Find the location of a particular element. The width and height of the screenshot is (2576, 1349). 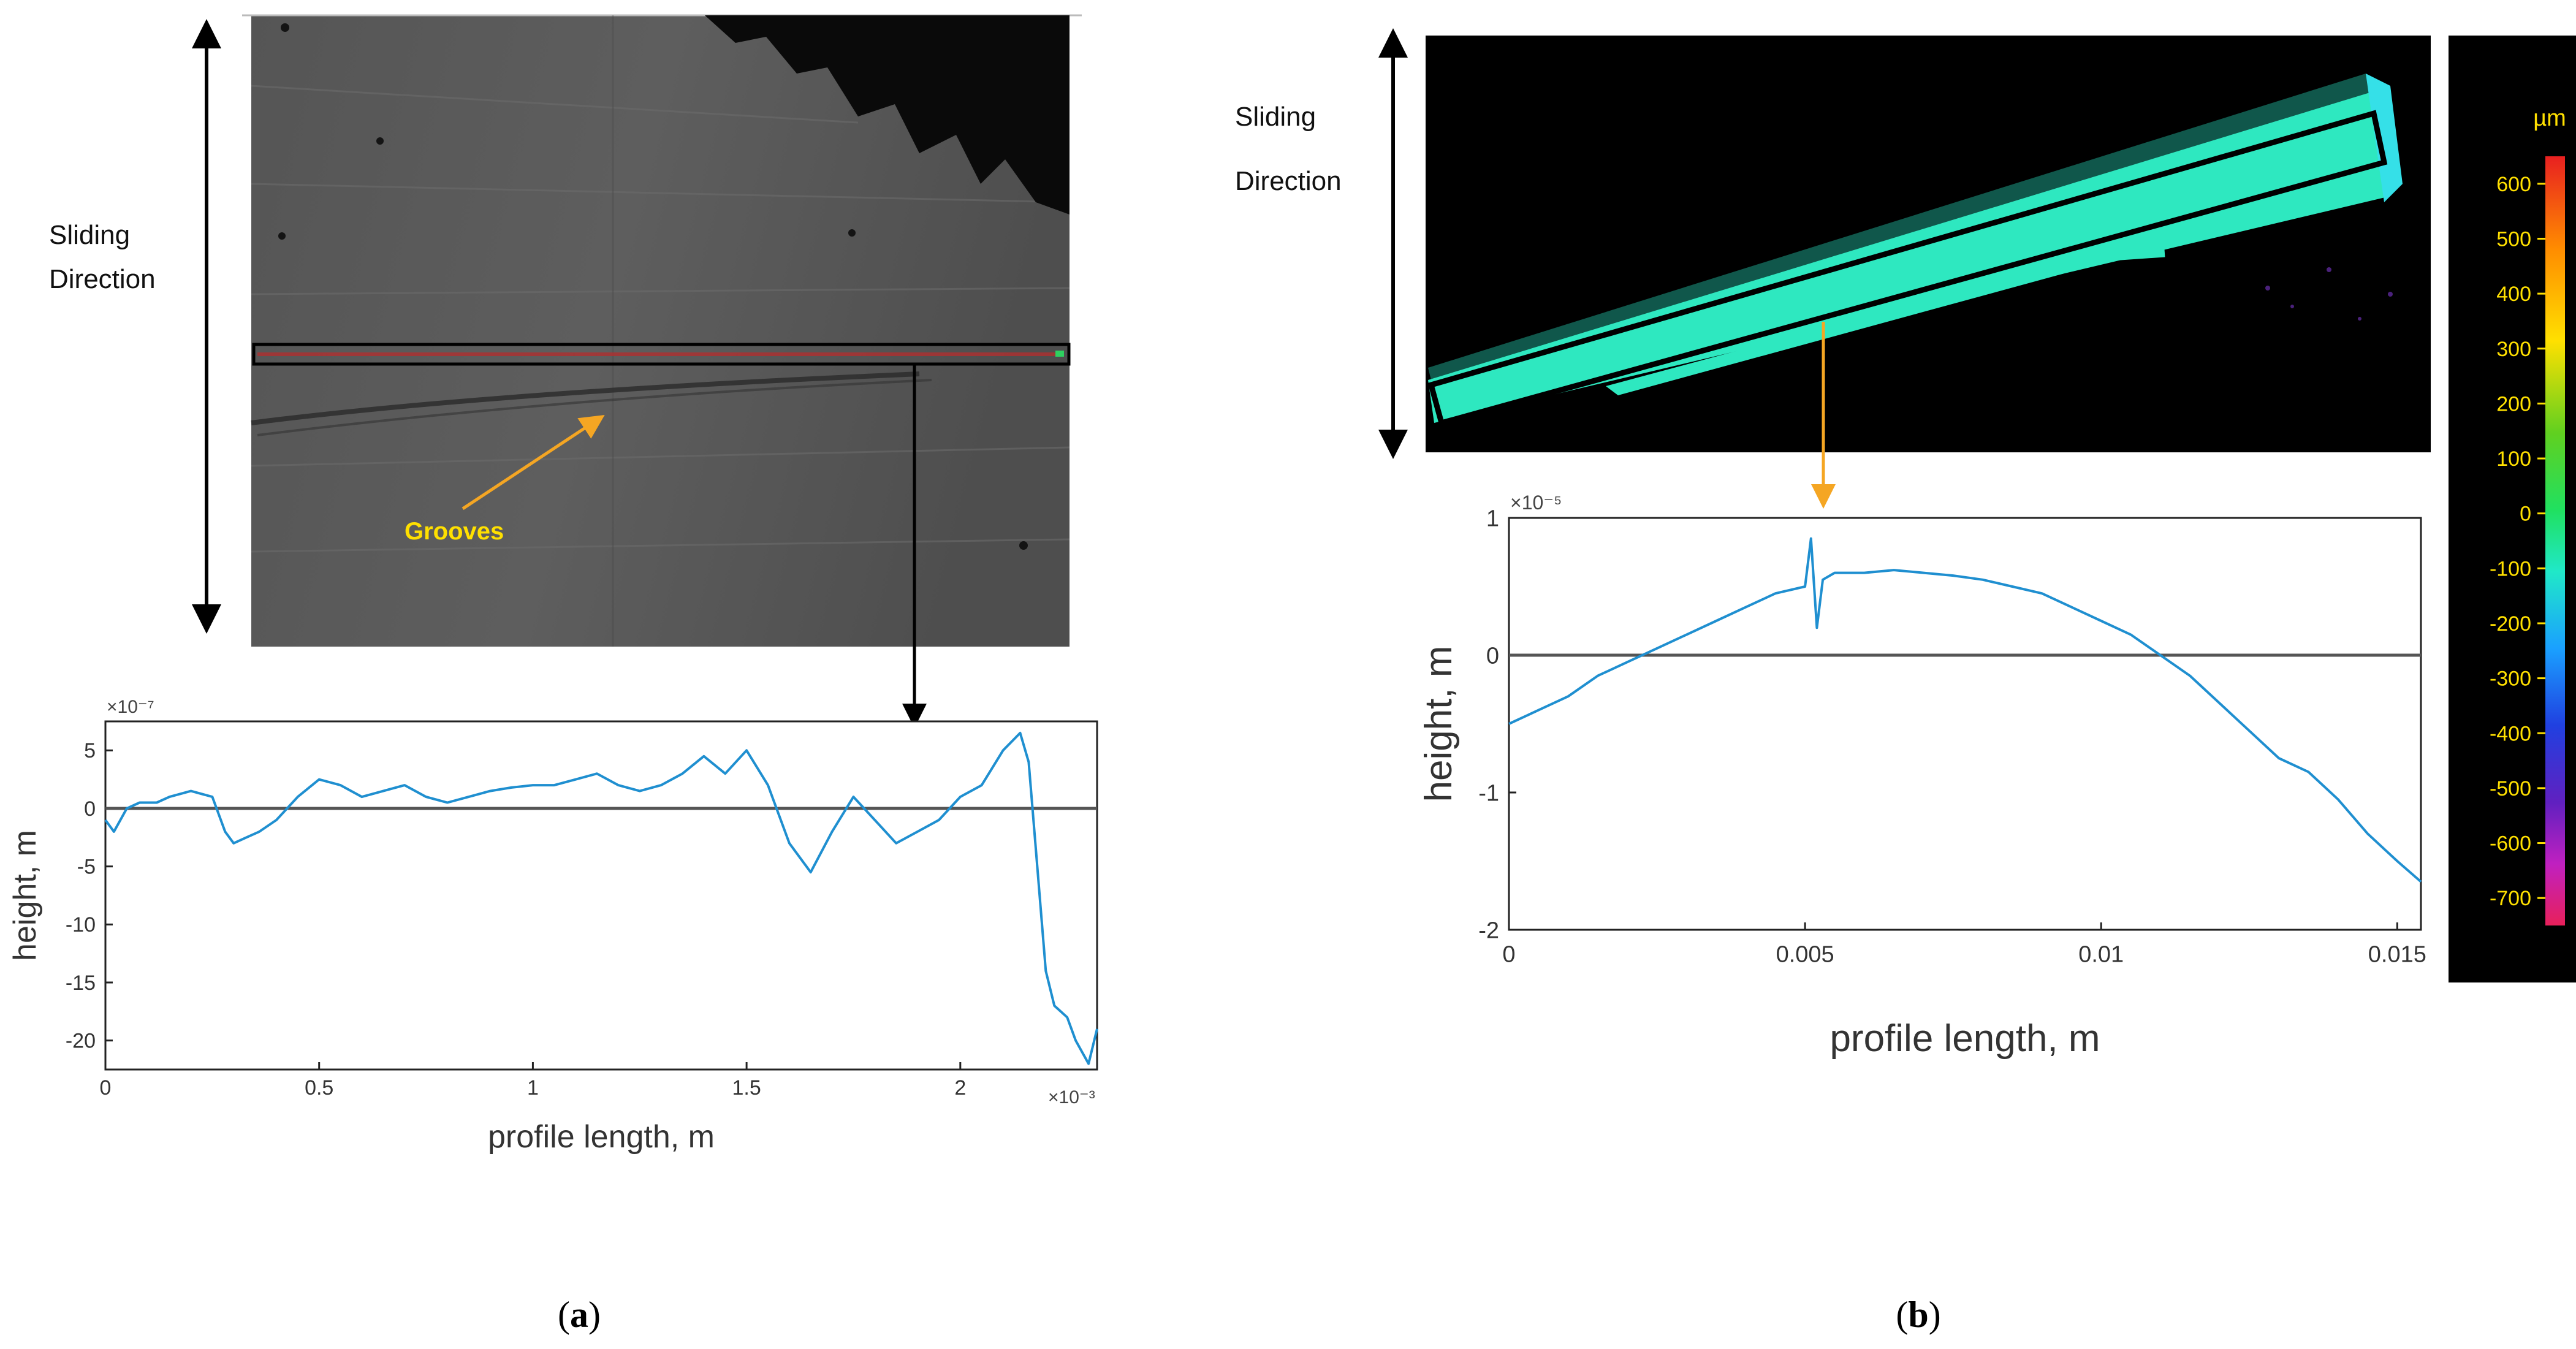

x-tick-label: 0.015 is located at coordinates (2397, 954).